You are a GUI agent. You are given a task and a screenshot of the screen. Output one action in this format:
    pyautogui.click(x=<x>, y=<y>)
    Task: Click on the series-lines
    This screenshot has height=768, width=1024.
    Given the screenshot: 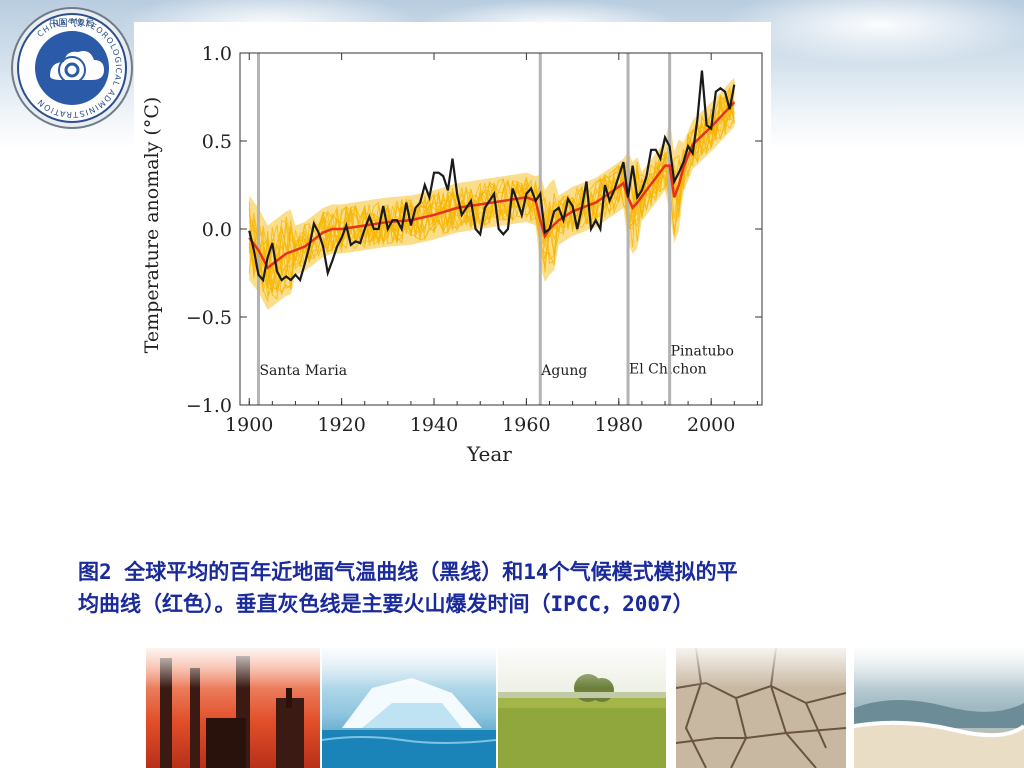 What is the action you would take?
    pyautogui.click(x=492, y=176)
    